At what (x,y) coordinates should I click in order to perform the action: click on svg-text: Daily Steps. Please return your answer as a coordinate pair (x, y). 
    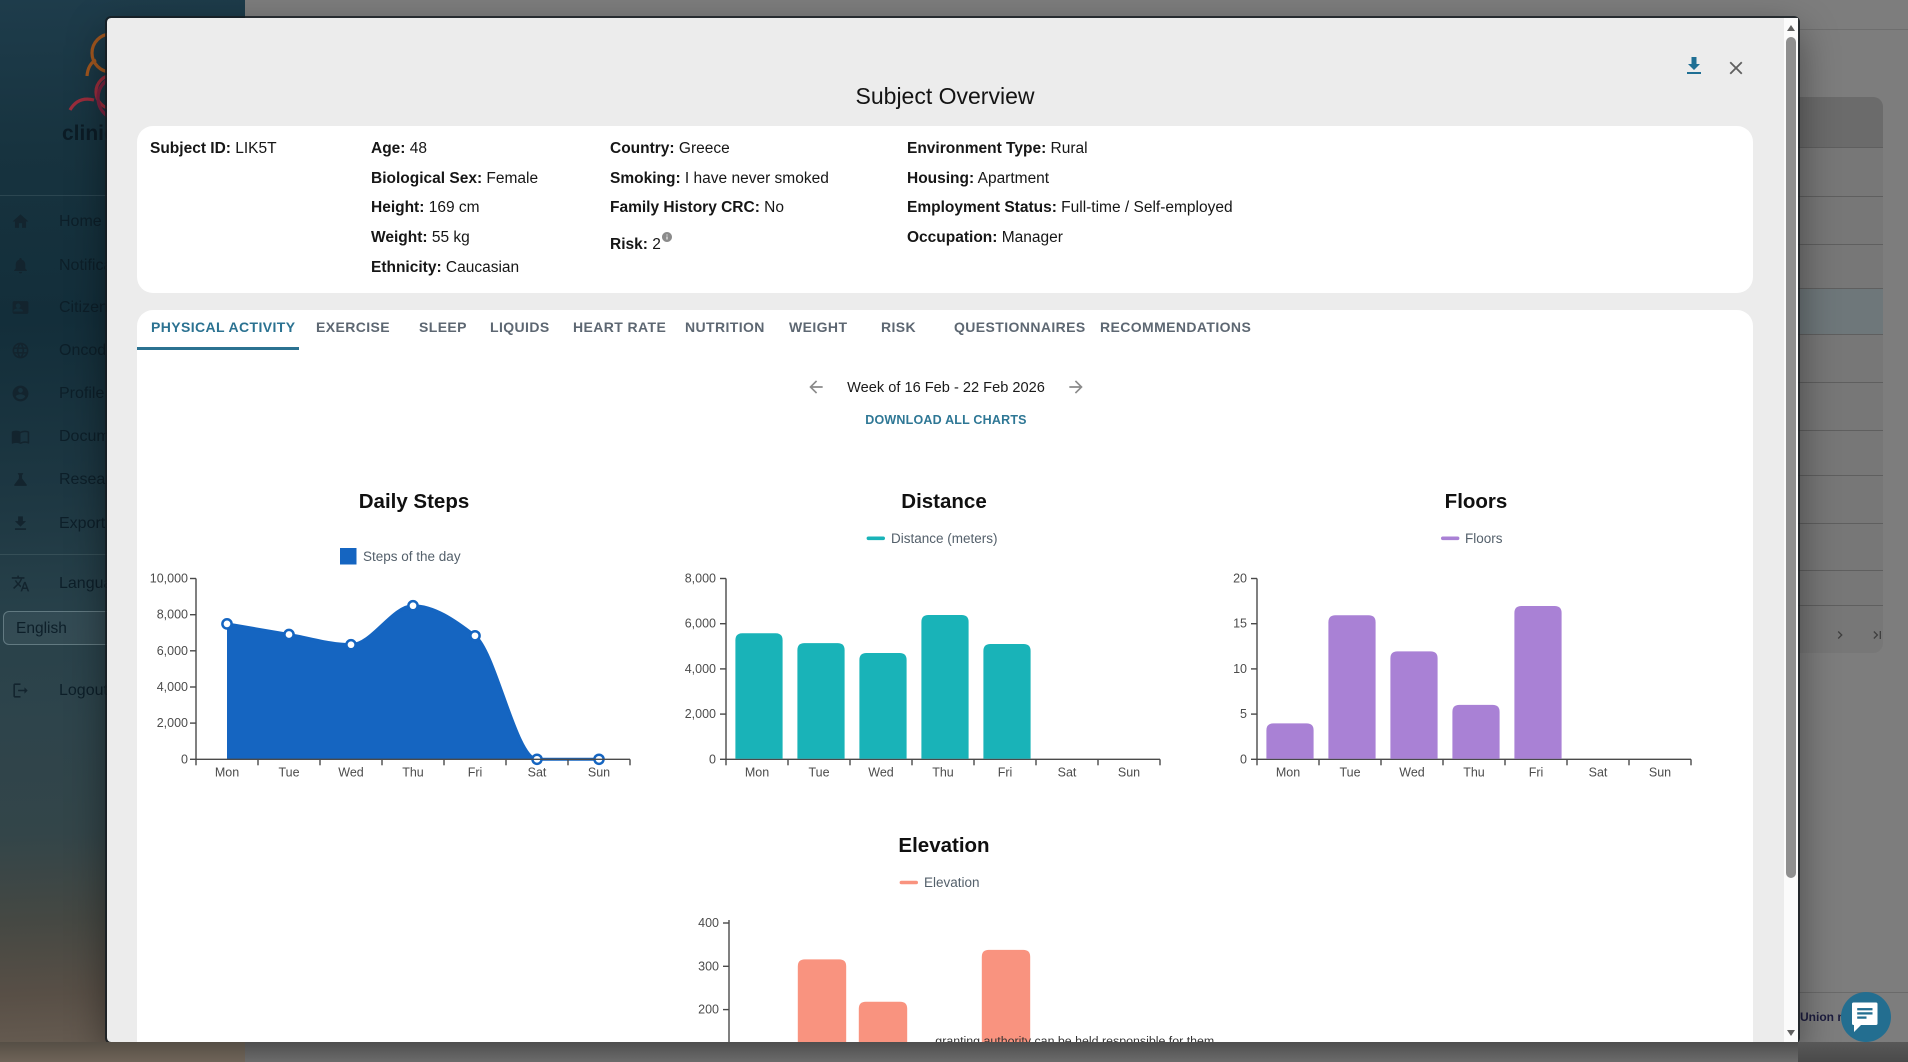
    Looking at the image, I should click on (414, 501).